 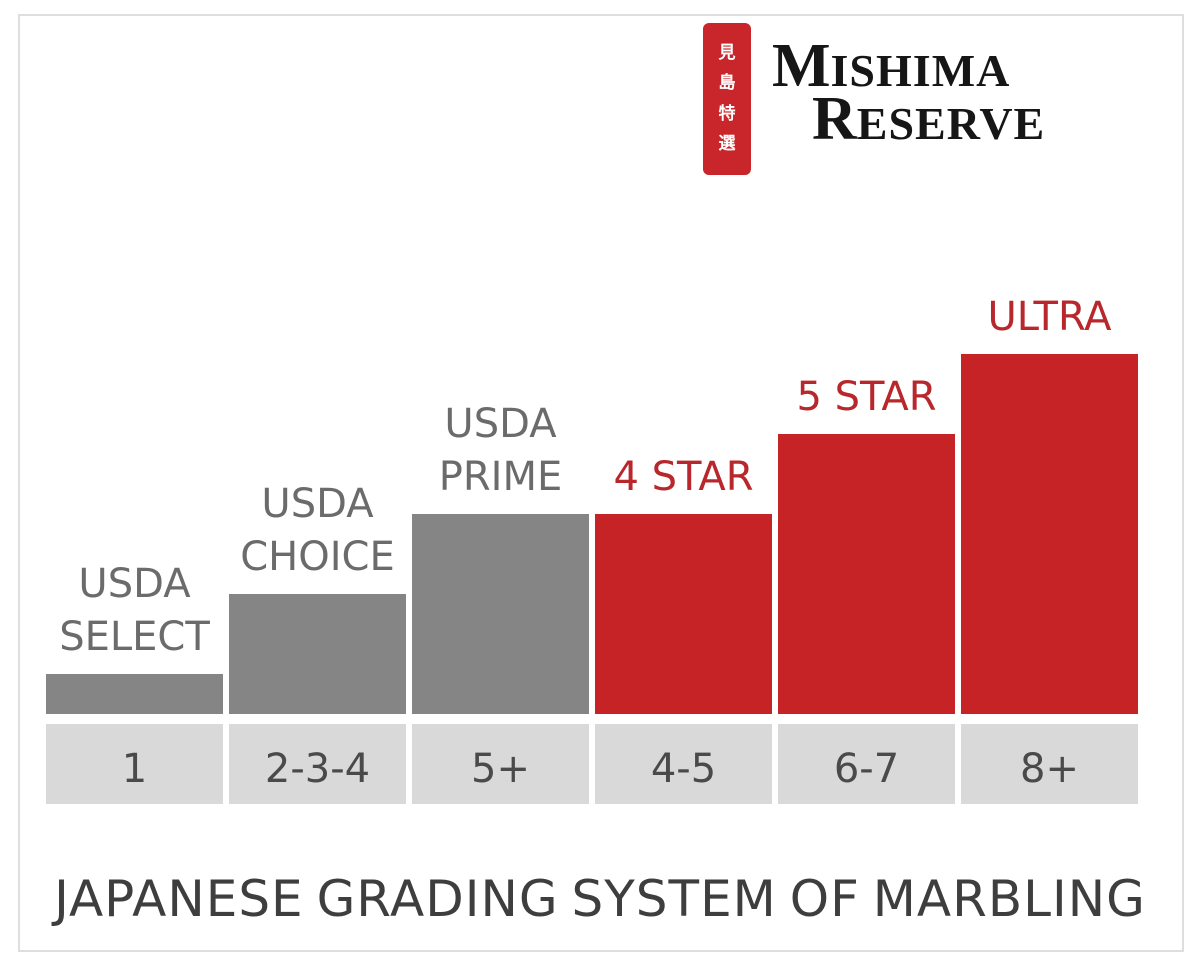 What do you see at coordinates (727, 144) in the screenshot?
I see `seal-char: 選` at bounding box center [727, 144].